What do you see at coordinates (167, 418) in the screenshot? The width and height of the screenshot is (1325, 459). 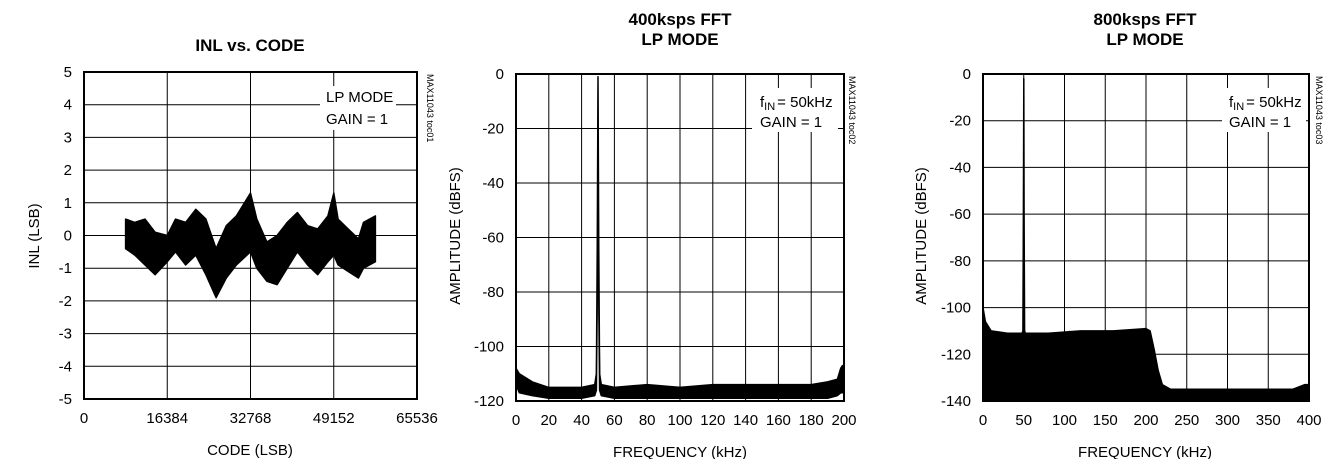 I see `x-tick-label: 16384` at bounding box center [167, 418].